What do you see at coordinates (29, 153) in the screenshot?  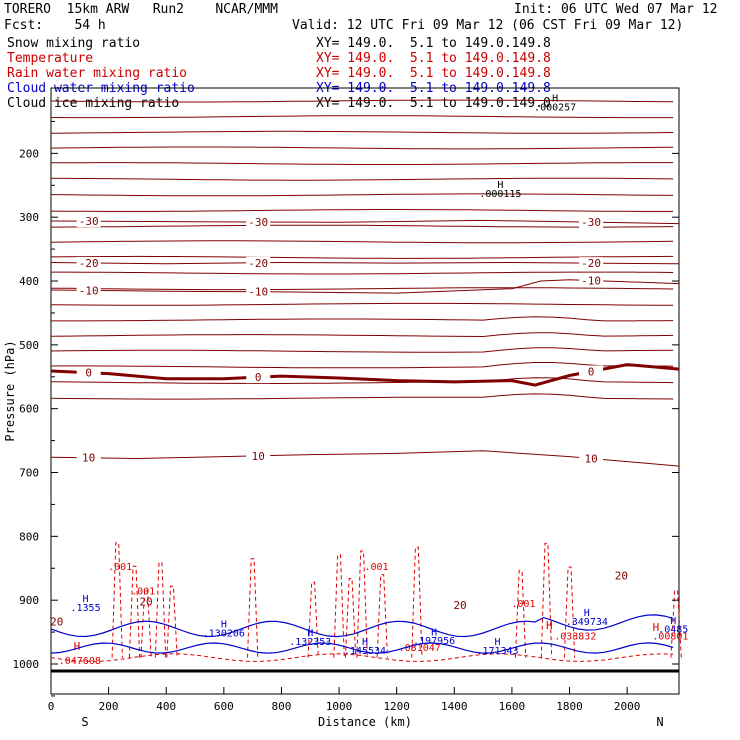 I see `y-tick-label: 200` at bounding box center [29, 153].